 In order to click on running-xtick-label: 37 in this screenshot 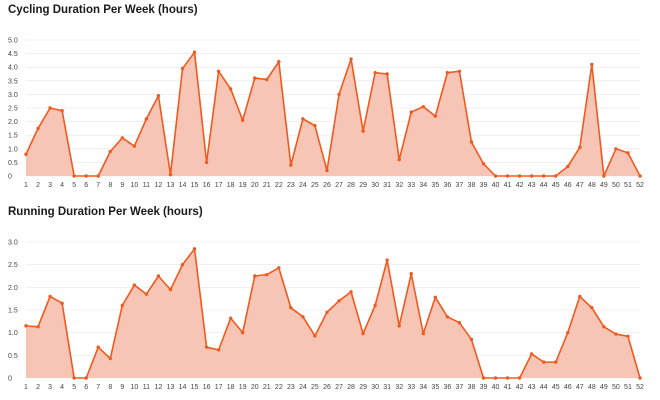, I will do `click(460, 387)`.